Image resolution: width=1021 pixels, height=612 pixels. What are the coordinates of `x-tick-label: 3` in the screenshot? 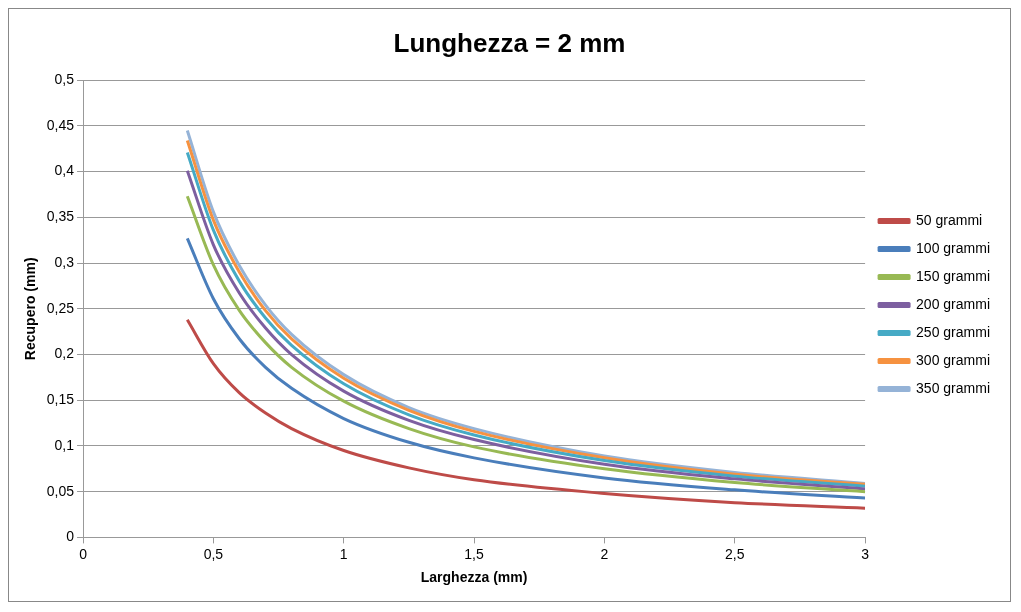 It's located at (865, 553).